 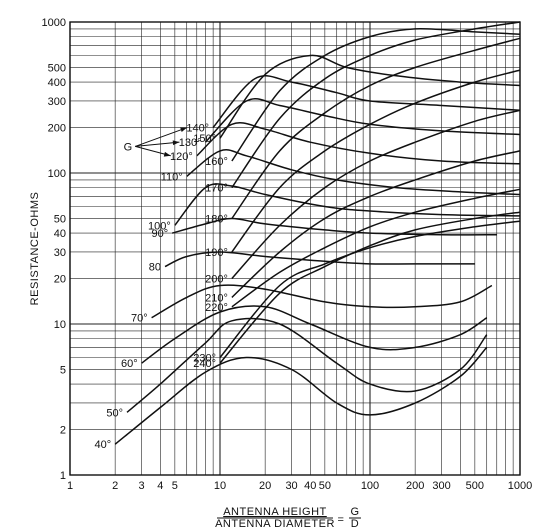 What do you see at coordinates (354, 512) in the screenshot?
I see `x-axis-title-g: G` at bounding box center [354, 512].